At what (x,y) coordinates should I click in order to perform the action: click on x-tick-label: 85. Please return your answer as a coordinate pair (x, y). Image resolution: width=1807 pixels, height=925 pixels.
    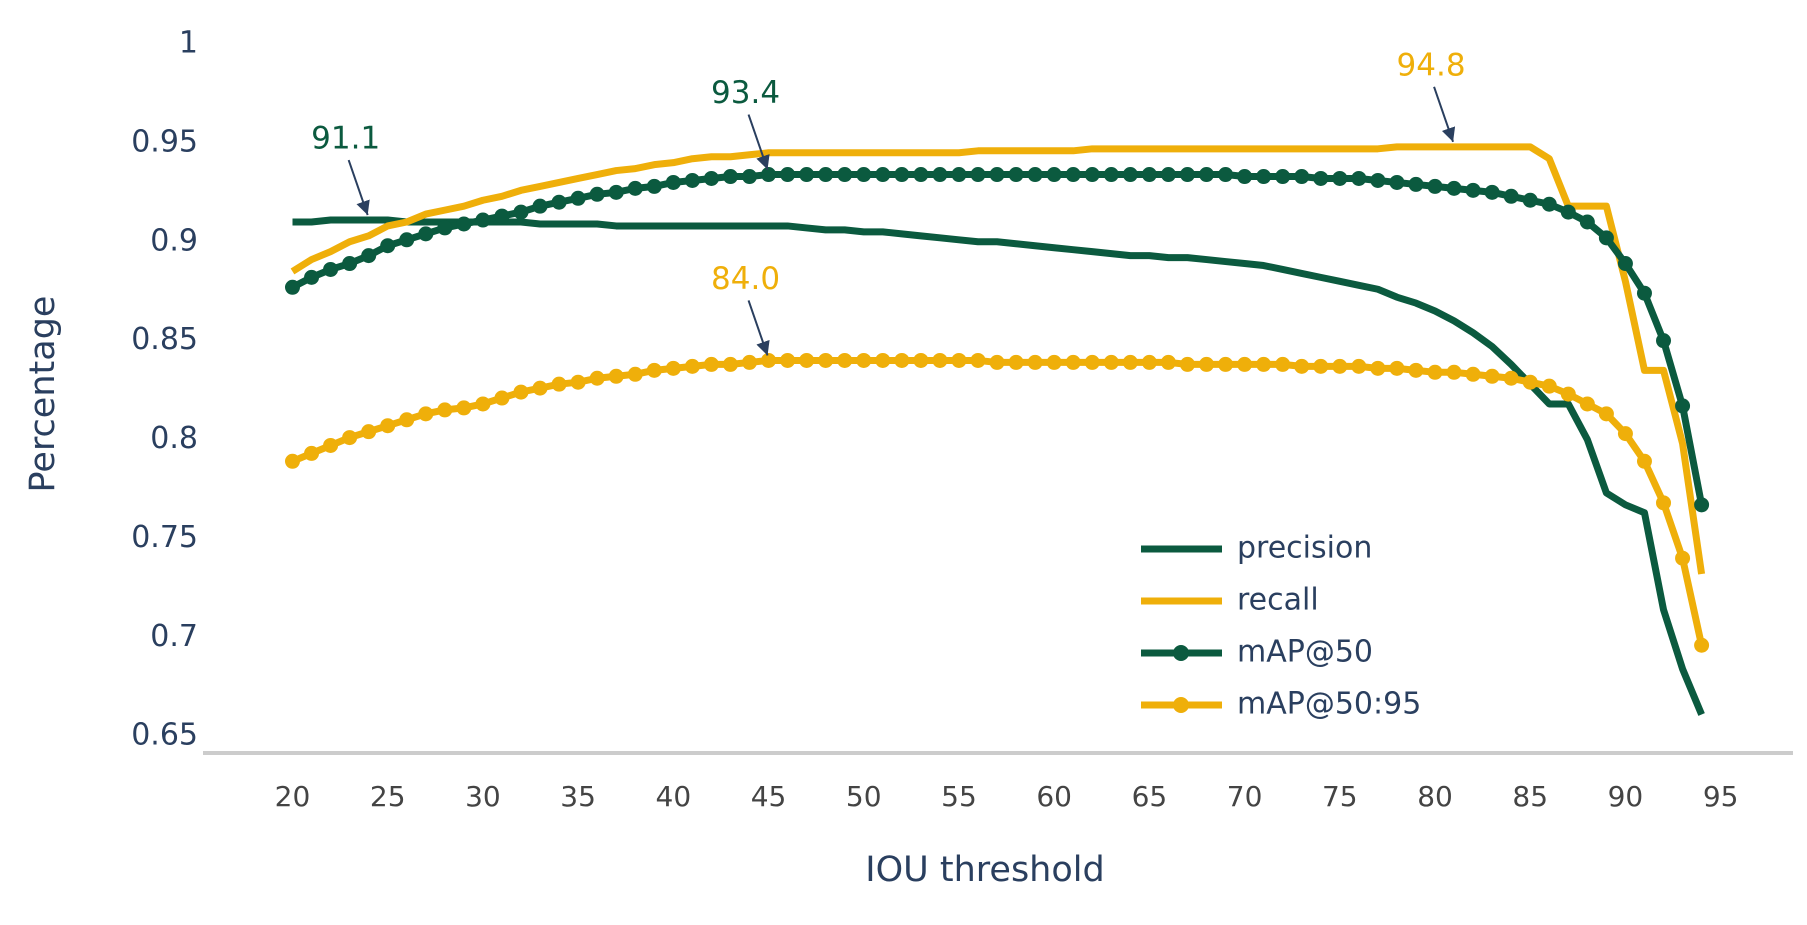
    Looking at the image, I should click on (1530, 796).